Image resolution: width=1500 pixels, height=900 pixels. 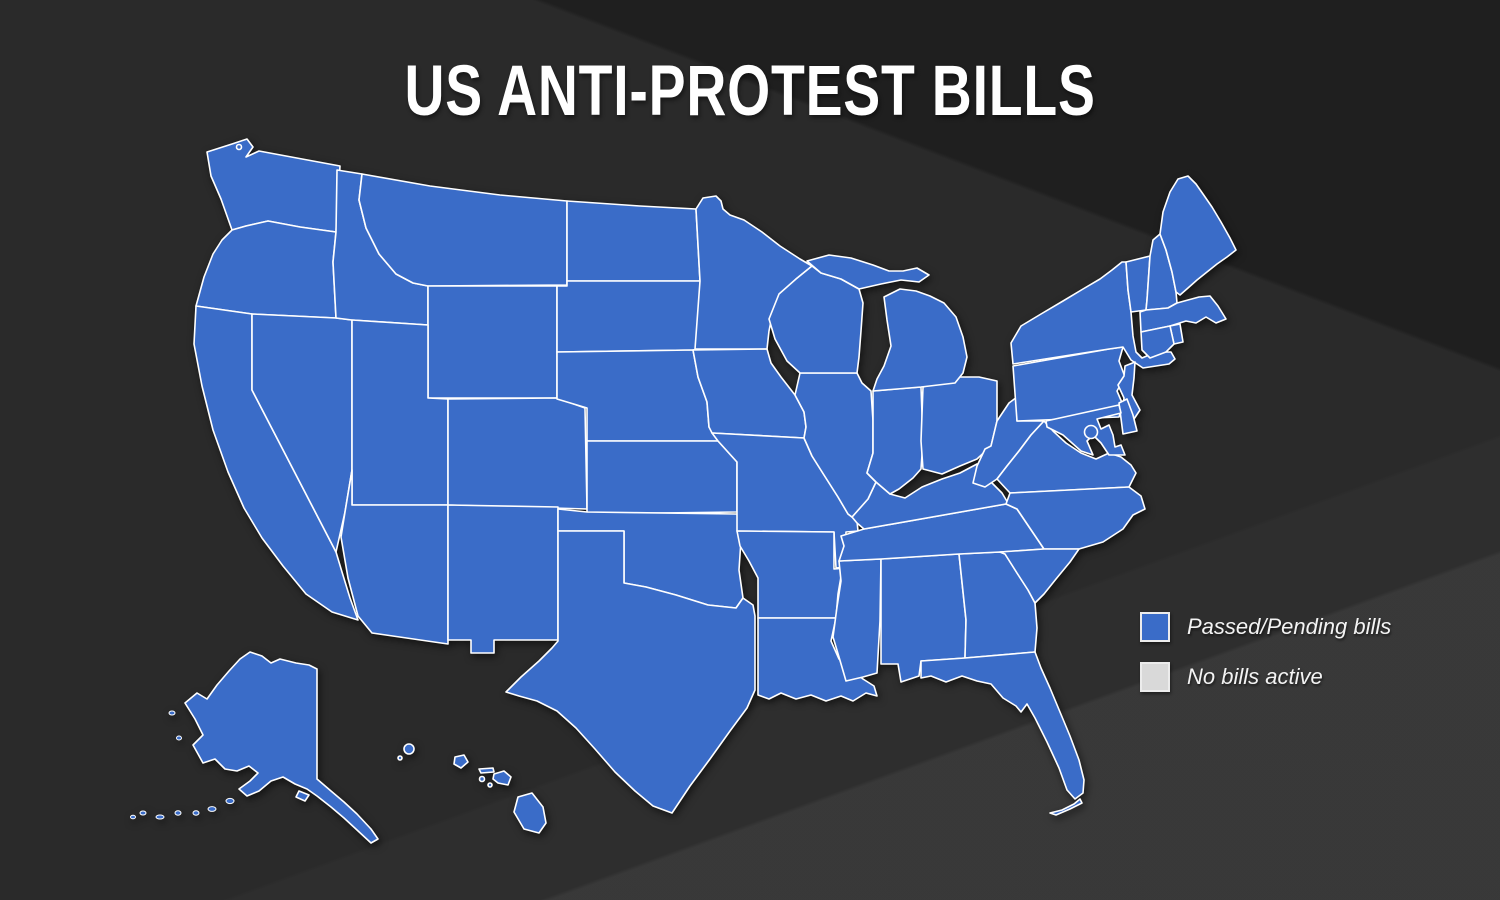 I want to click on state-hi-kauai, so click(x=409, y=749).